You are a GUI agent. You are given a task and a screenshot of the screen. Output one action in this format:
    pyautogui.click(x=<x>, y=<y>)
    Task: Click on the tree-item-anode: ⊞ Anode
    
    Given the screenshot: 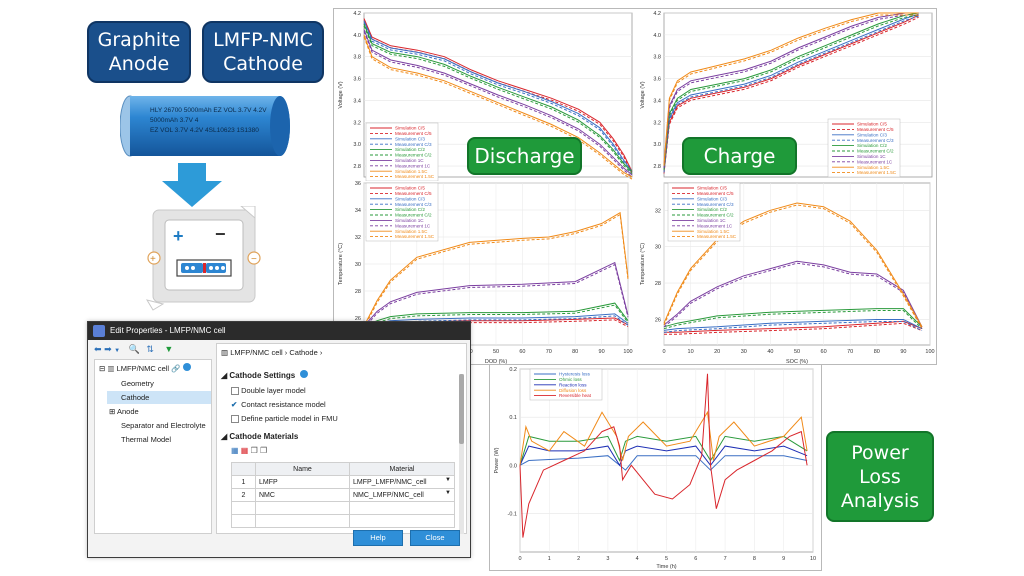 What is the action you would take?
    pyautogui.click(x=124, y=411)
    